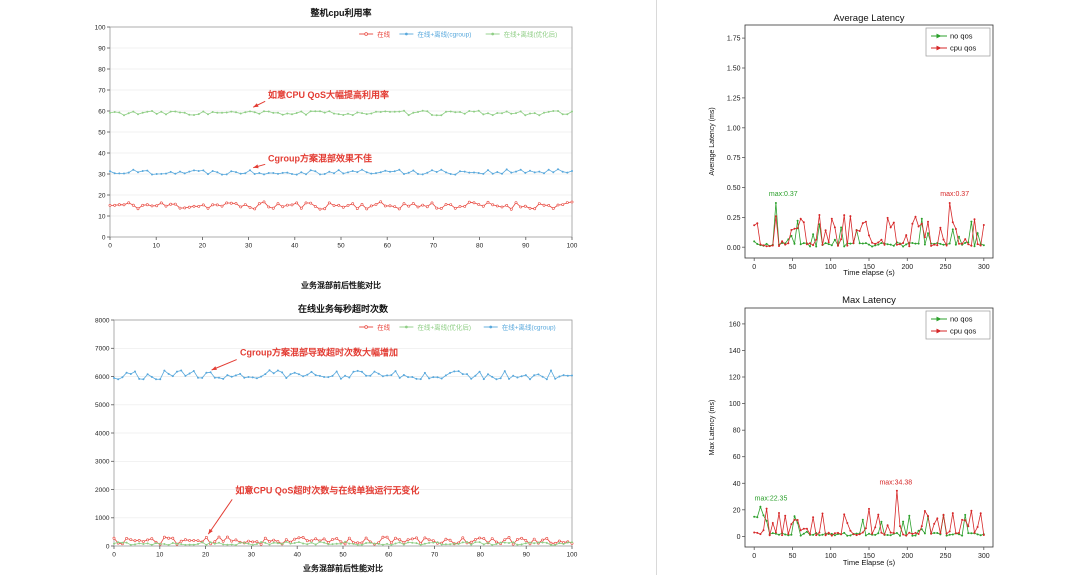 Image resolution: width=1080 pixels, height=575 pixels. I want to click on x-tick-label: 40, so click(295, 246).